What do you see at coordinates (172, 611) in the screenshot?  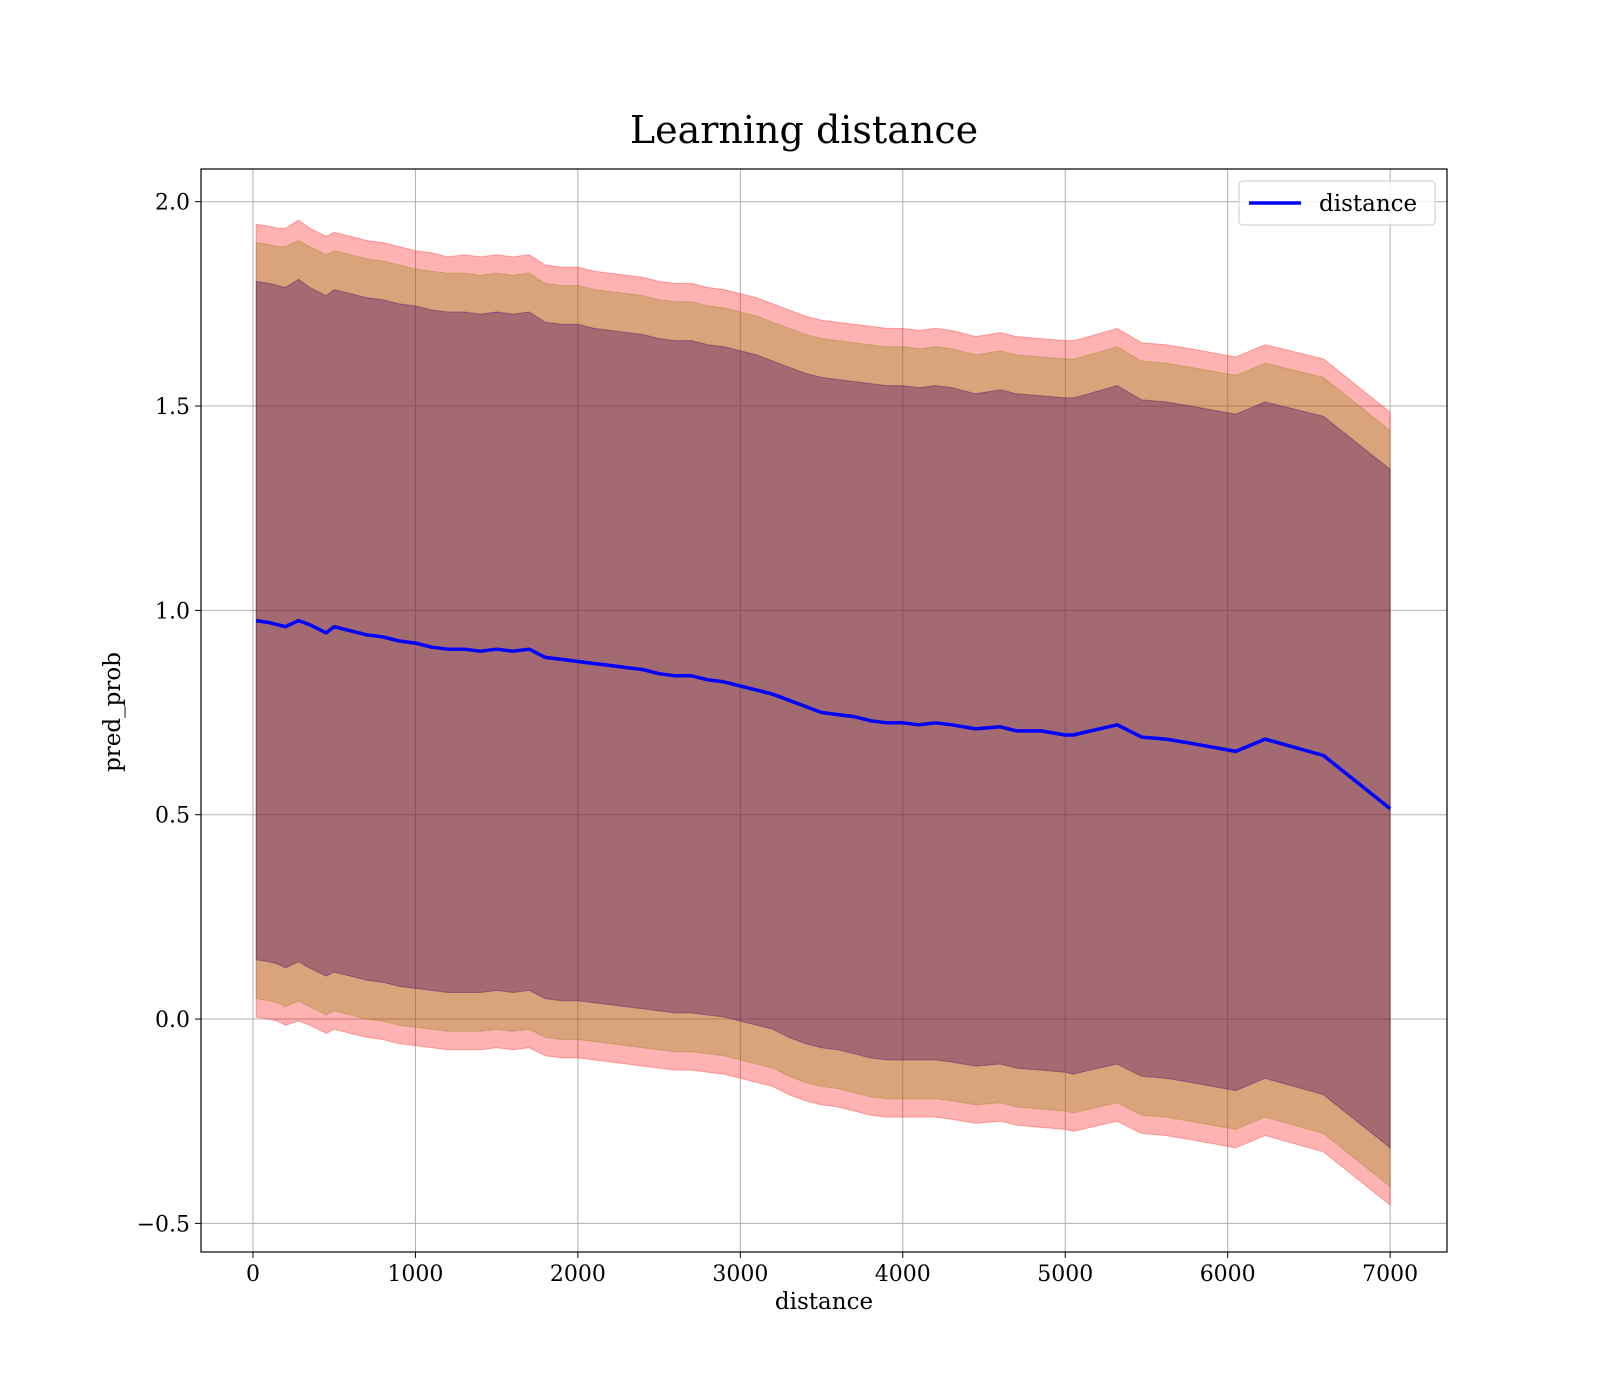 I see `y-tick-label: 1.0` at bounding box center [172, 611].